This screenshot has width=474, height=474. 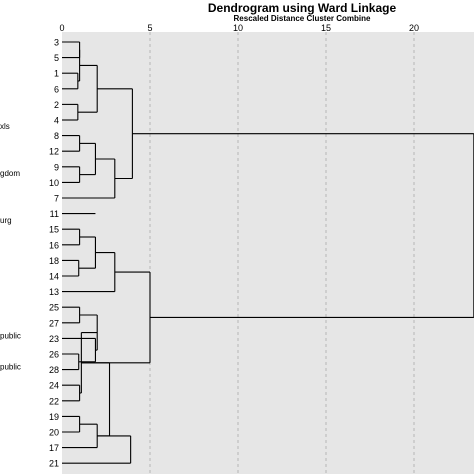 I want to click on case-label-2: urg, so click(x=6, y=220).